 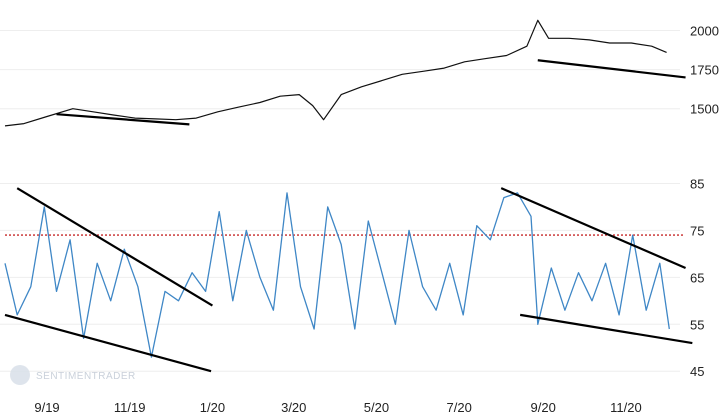 I want to click on indicator-y-tick-label: 85, so click(x=697, y=183).